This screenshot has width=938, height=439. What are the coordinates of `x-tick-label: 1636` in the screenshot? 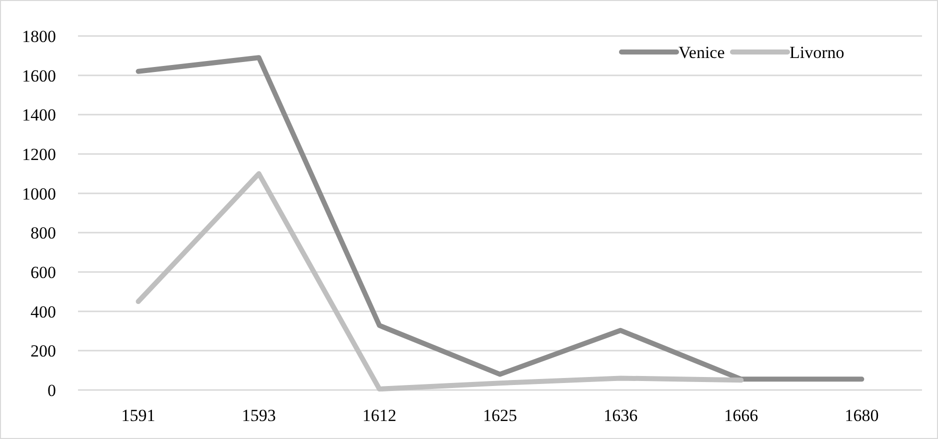 It's located at (621, 415).